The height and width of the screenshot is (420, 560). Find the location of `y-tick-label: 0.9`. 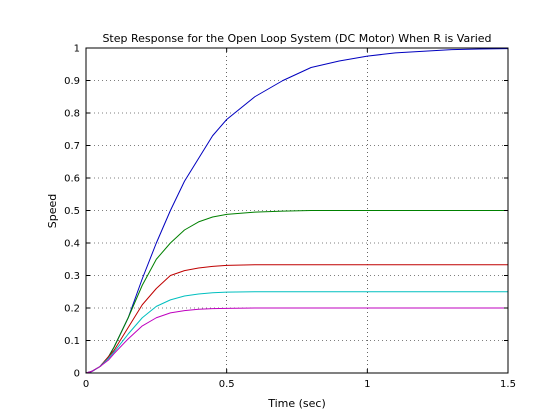

y-tick-label: 0.9 is located at coordinates (72, 81).